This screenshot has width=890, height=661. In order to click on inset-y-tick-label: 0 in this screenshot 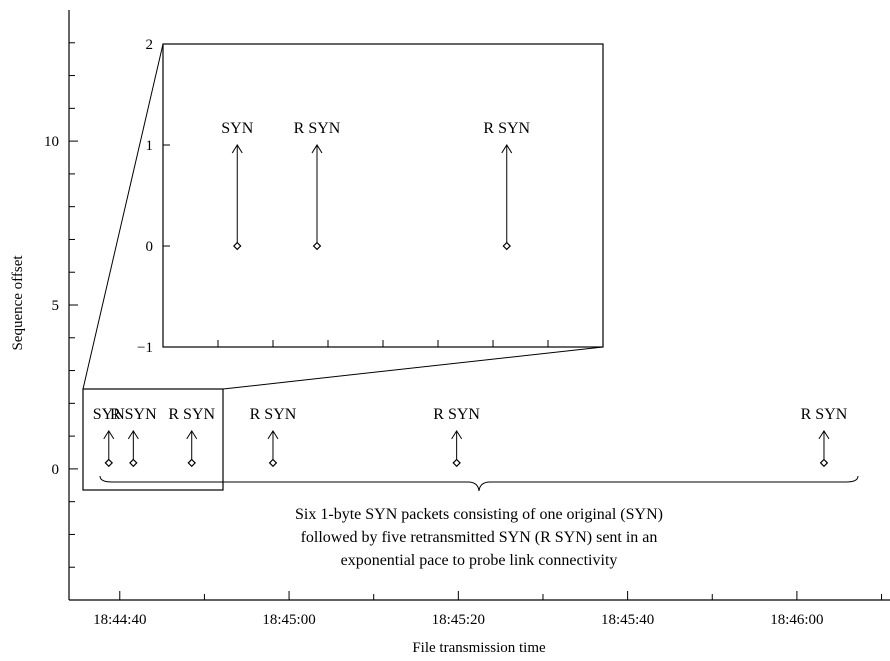, I will do `click(150, 247)`.